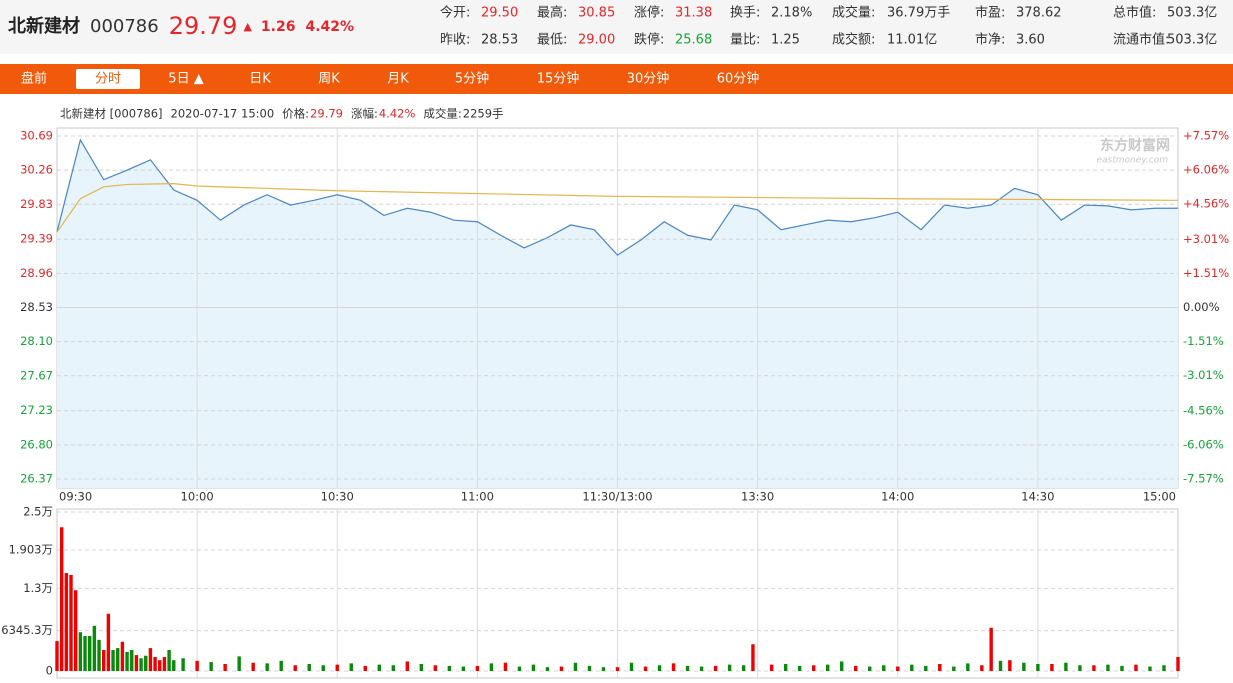  Describe the element at coordinates (329, 27) in the screenshot. I see `change-pct: 4.42%` at that location.